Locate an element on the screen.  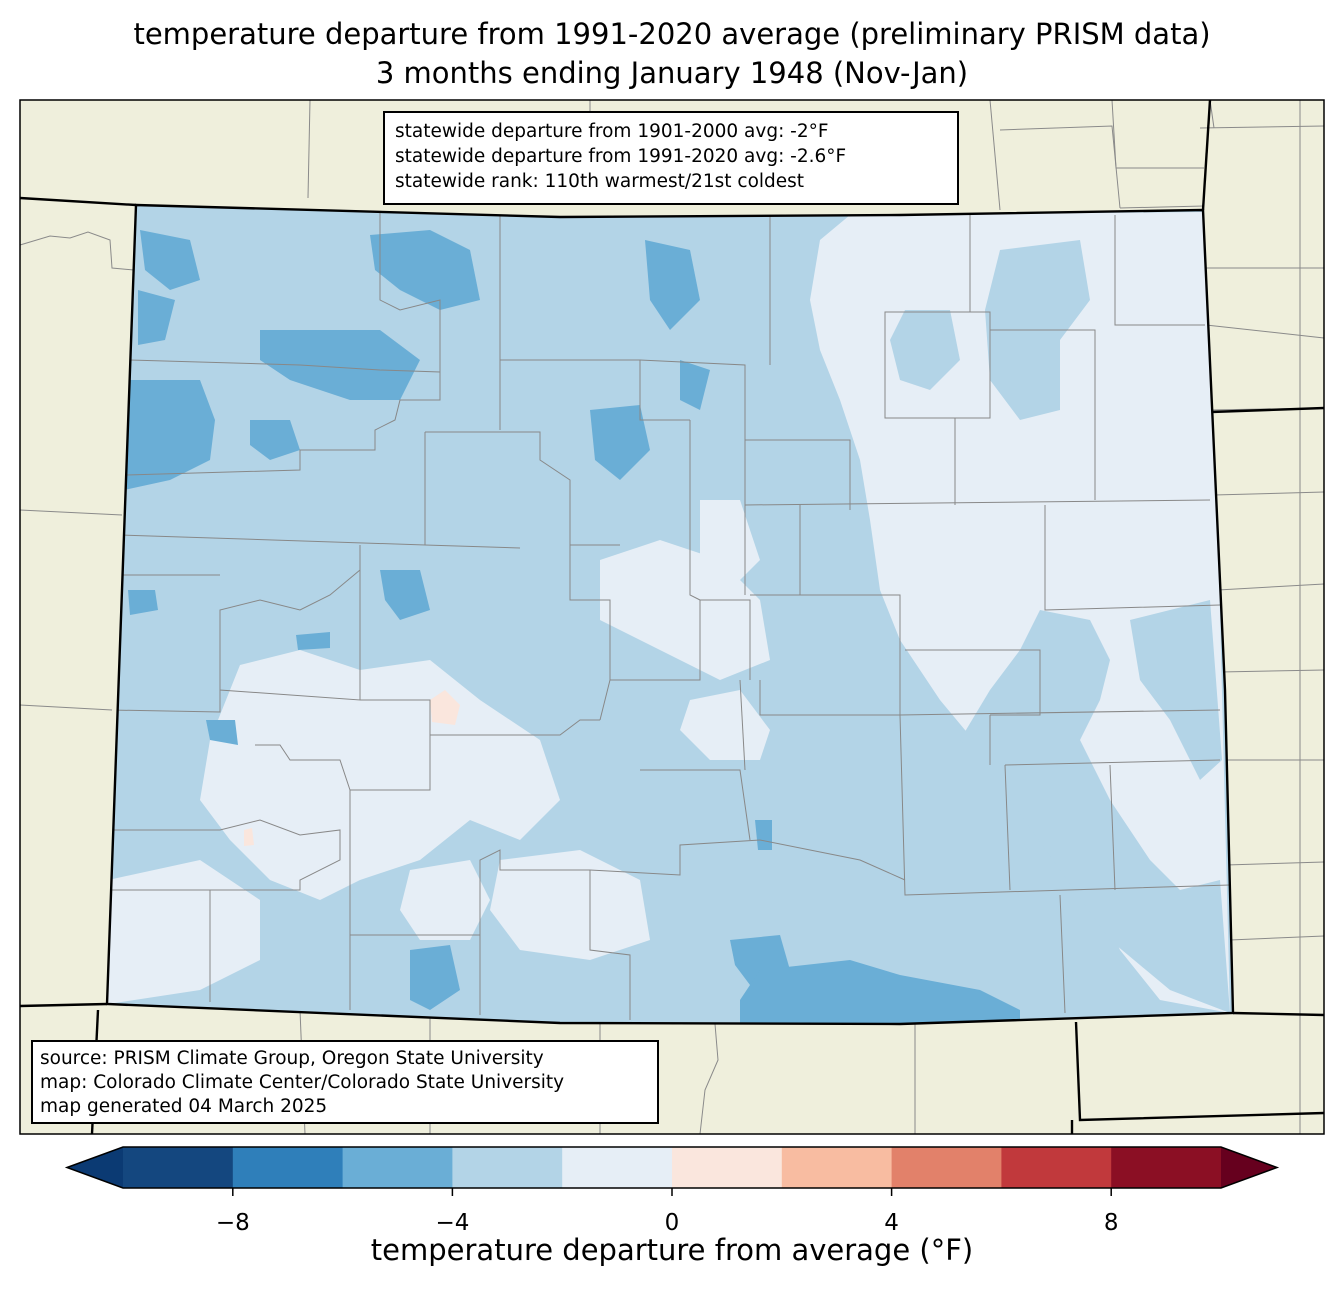
colorbar-outline is located at coordinates (672, 1167).